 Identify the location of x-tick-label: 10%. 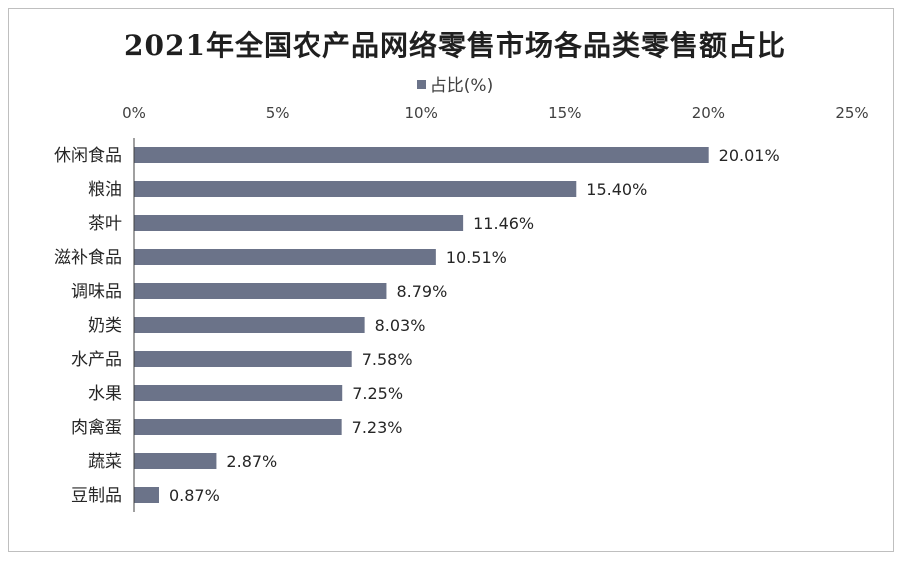
(421, 113).